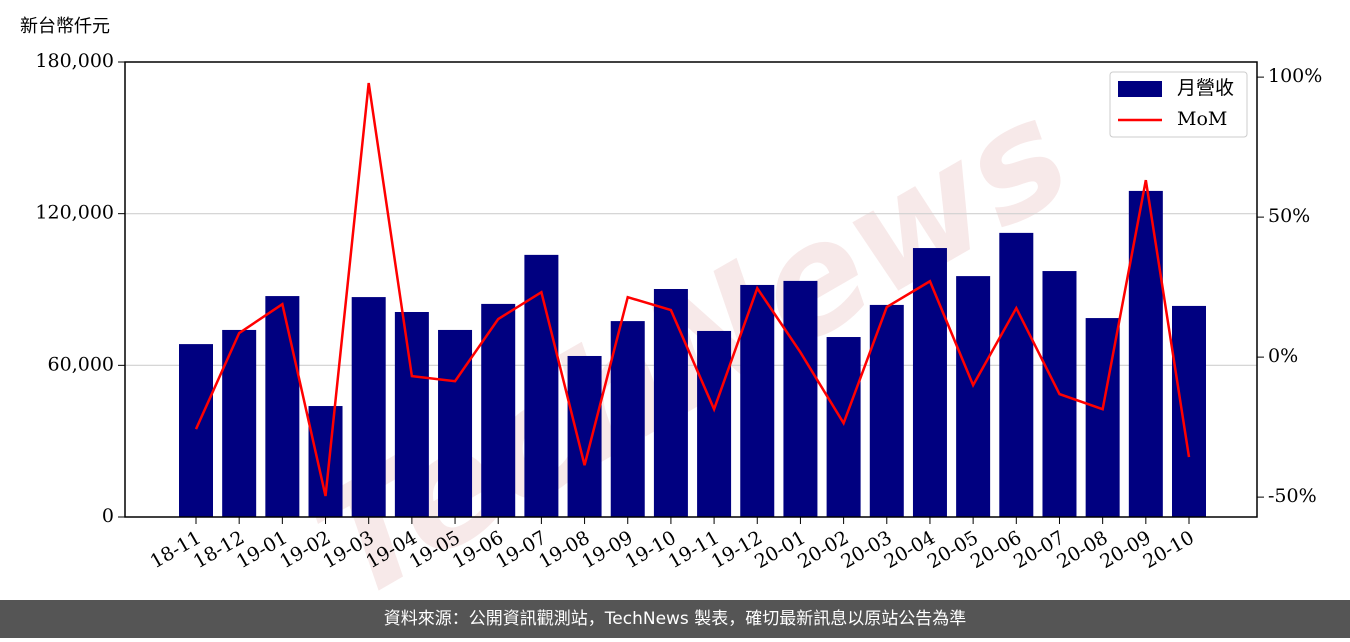 Image resolution: width=1350 pixels, height=642 pixels. Describe the element at coordinates (1140, 89) in the screenshot. I see `legend-swatch` at that location.